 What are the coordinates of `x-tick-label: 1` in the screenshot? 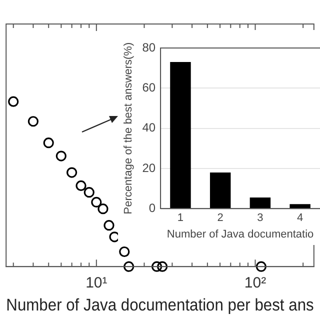 It's located at (180, 218).